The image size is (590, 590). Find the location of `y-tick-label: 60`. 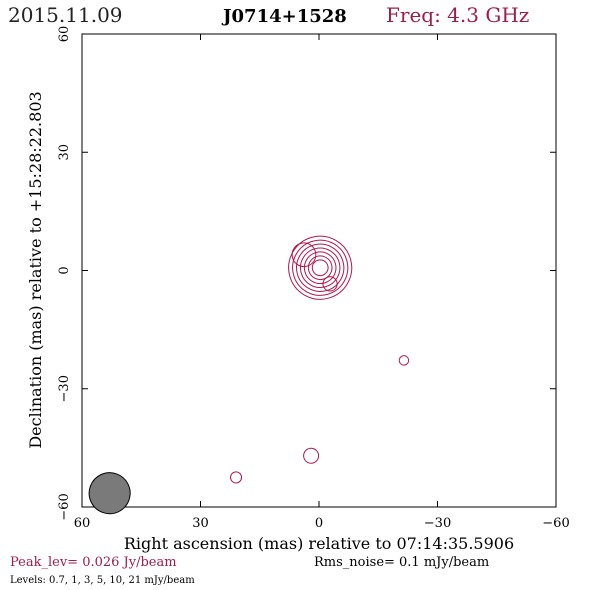

y-tick-label: 60 is located at coordinates (64, 34).